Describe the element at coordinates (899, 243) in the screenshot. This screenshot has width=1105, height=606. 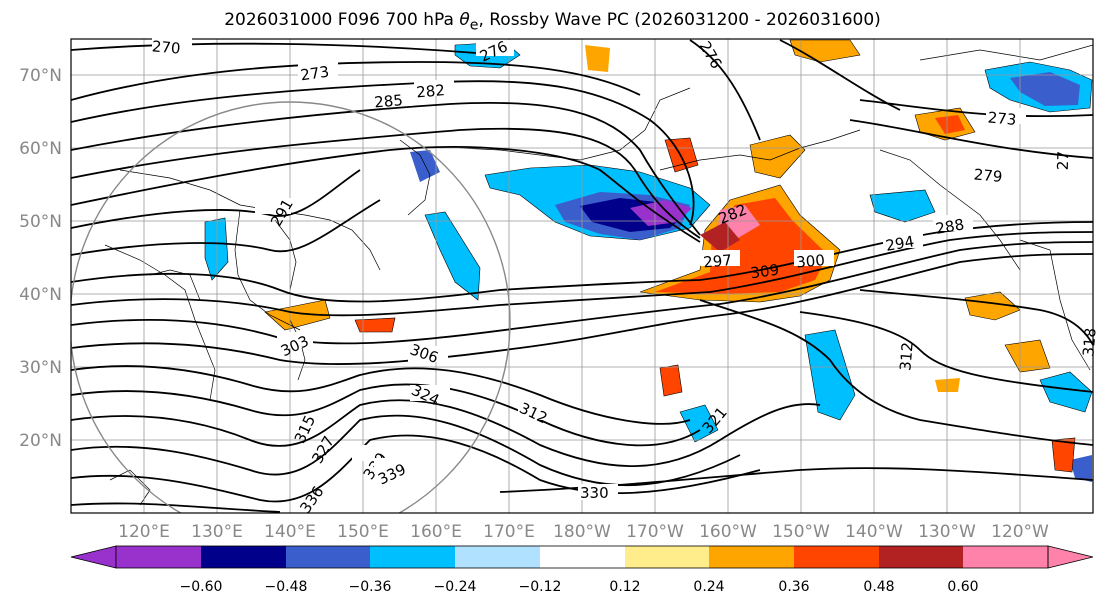
I see `contour-label: 294` at that location.